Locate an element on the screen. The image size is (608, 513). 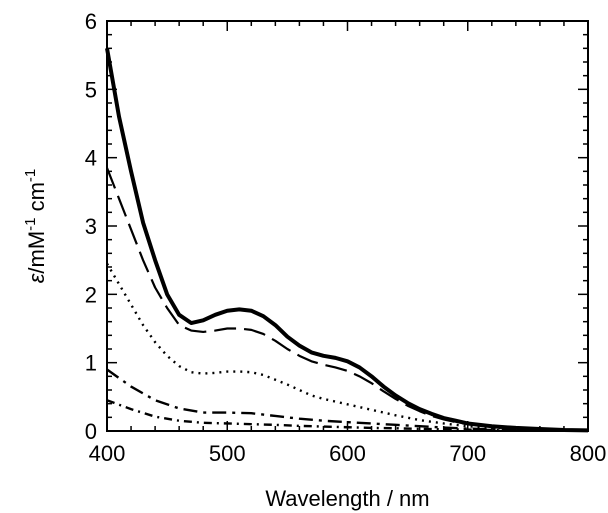
y-axis-sup-1: -1 is located at coordinates (30, 224).